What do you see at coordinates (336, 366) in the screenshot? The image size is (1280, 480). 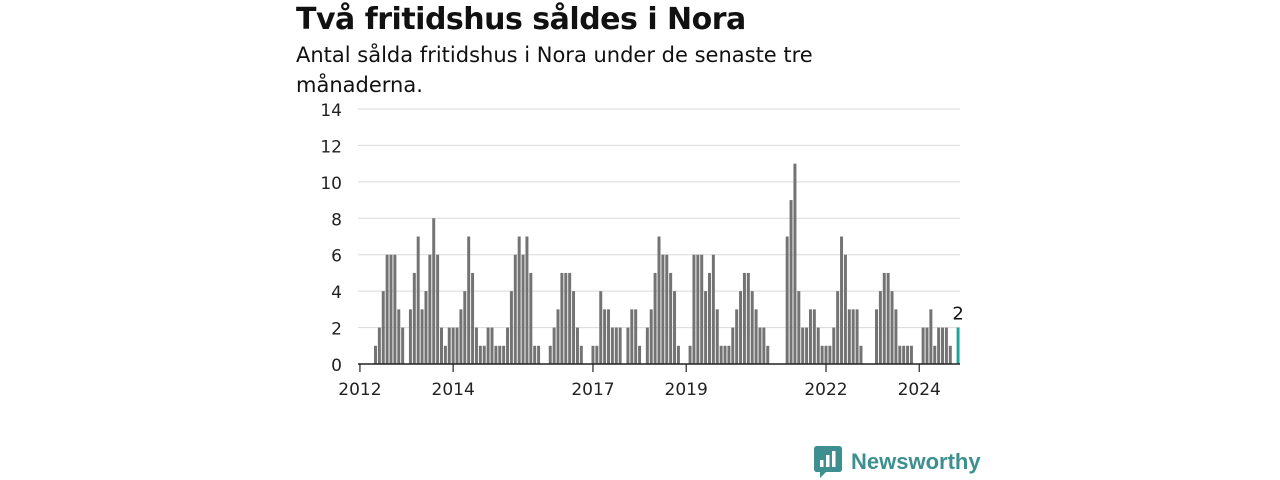 I see `y-tick-label: 0` at bounding box center [336, 366].